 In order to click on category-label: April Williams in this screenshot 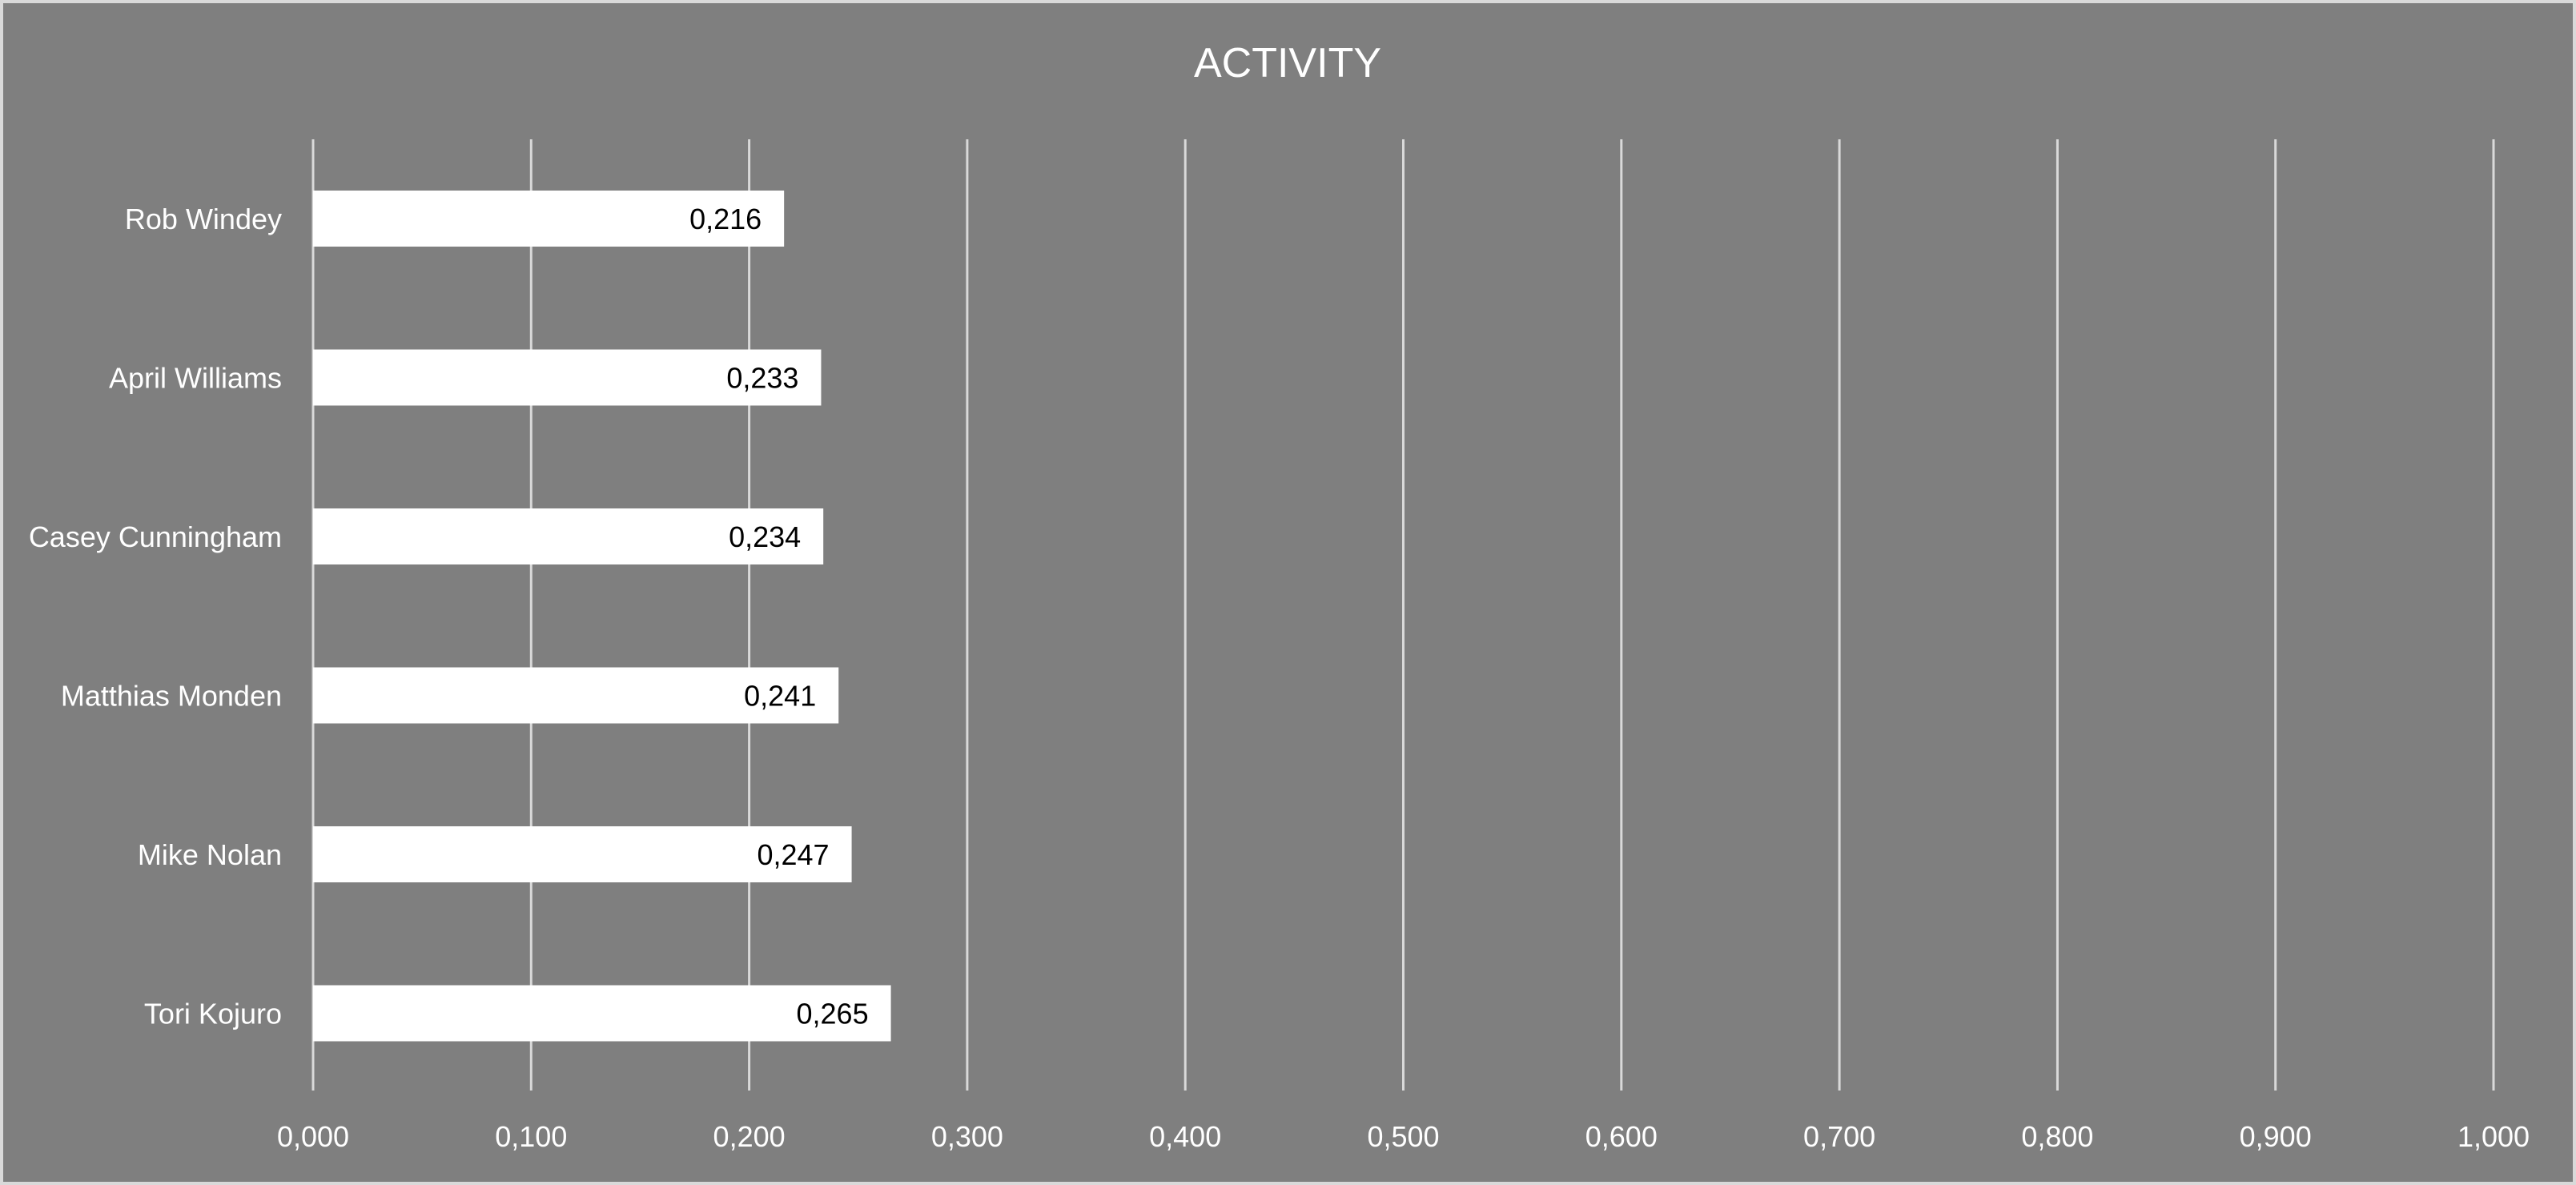, I will do `click(195, 378)`.